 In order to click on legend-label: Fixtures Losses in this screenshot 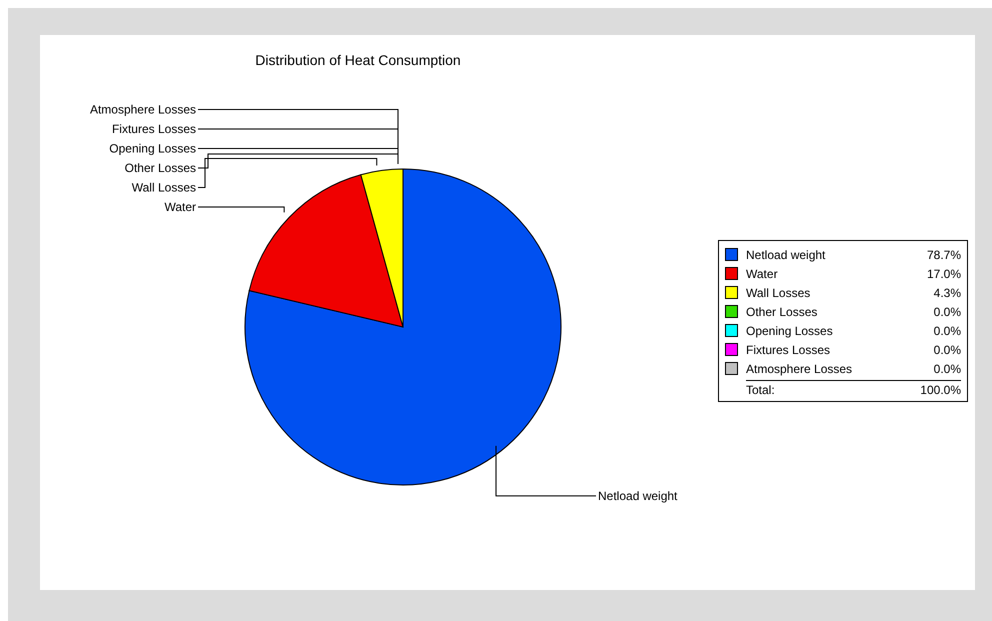, I will do `click(789, 349)`.